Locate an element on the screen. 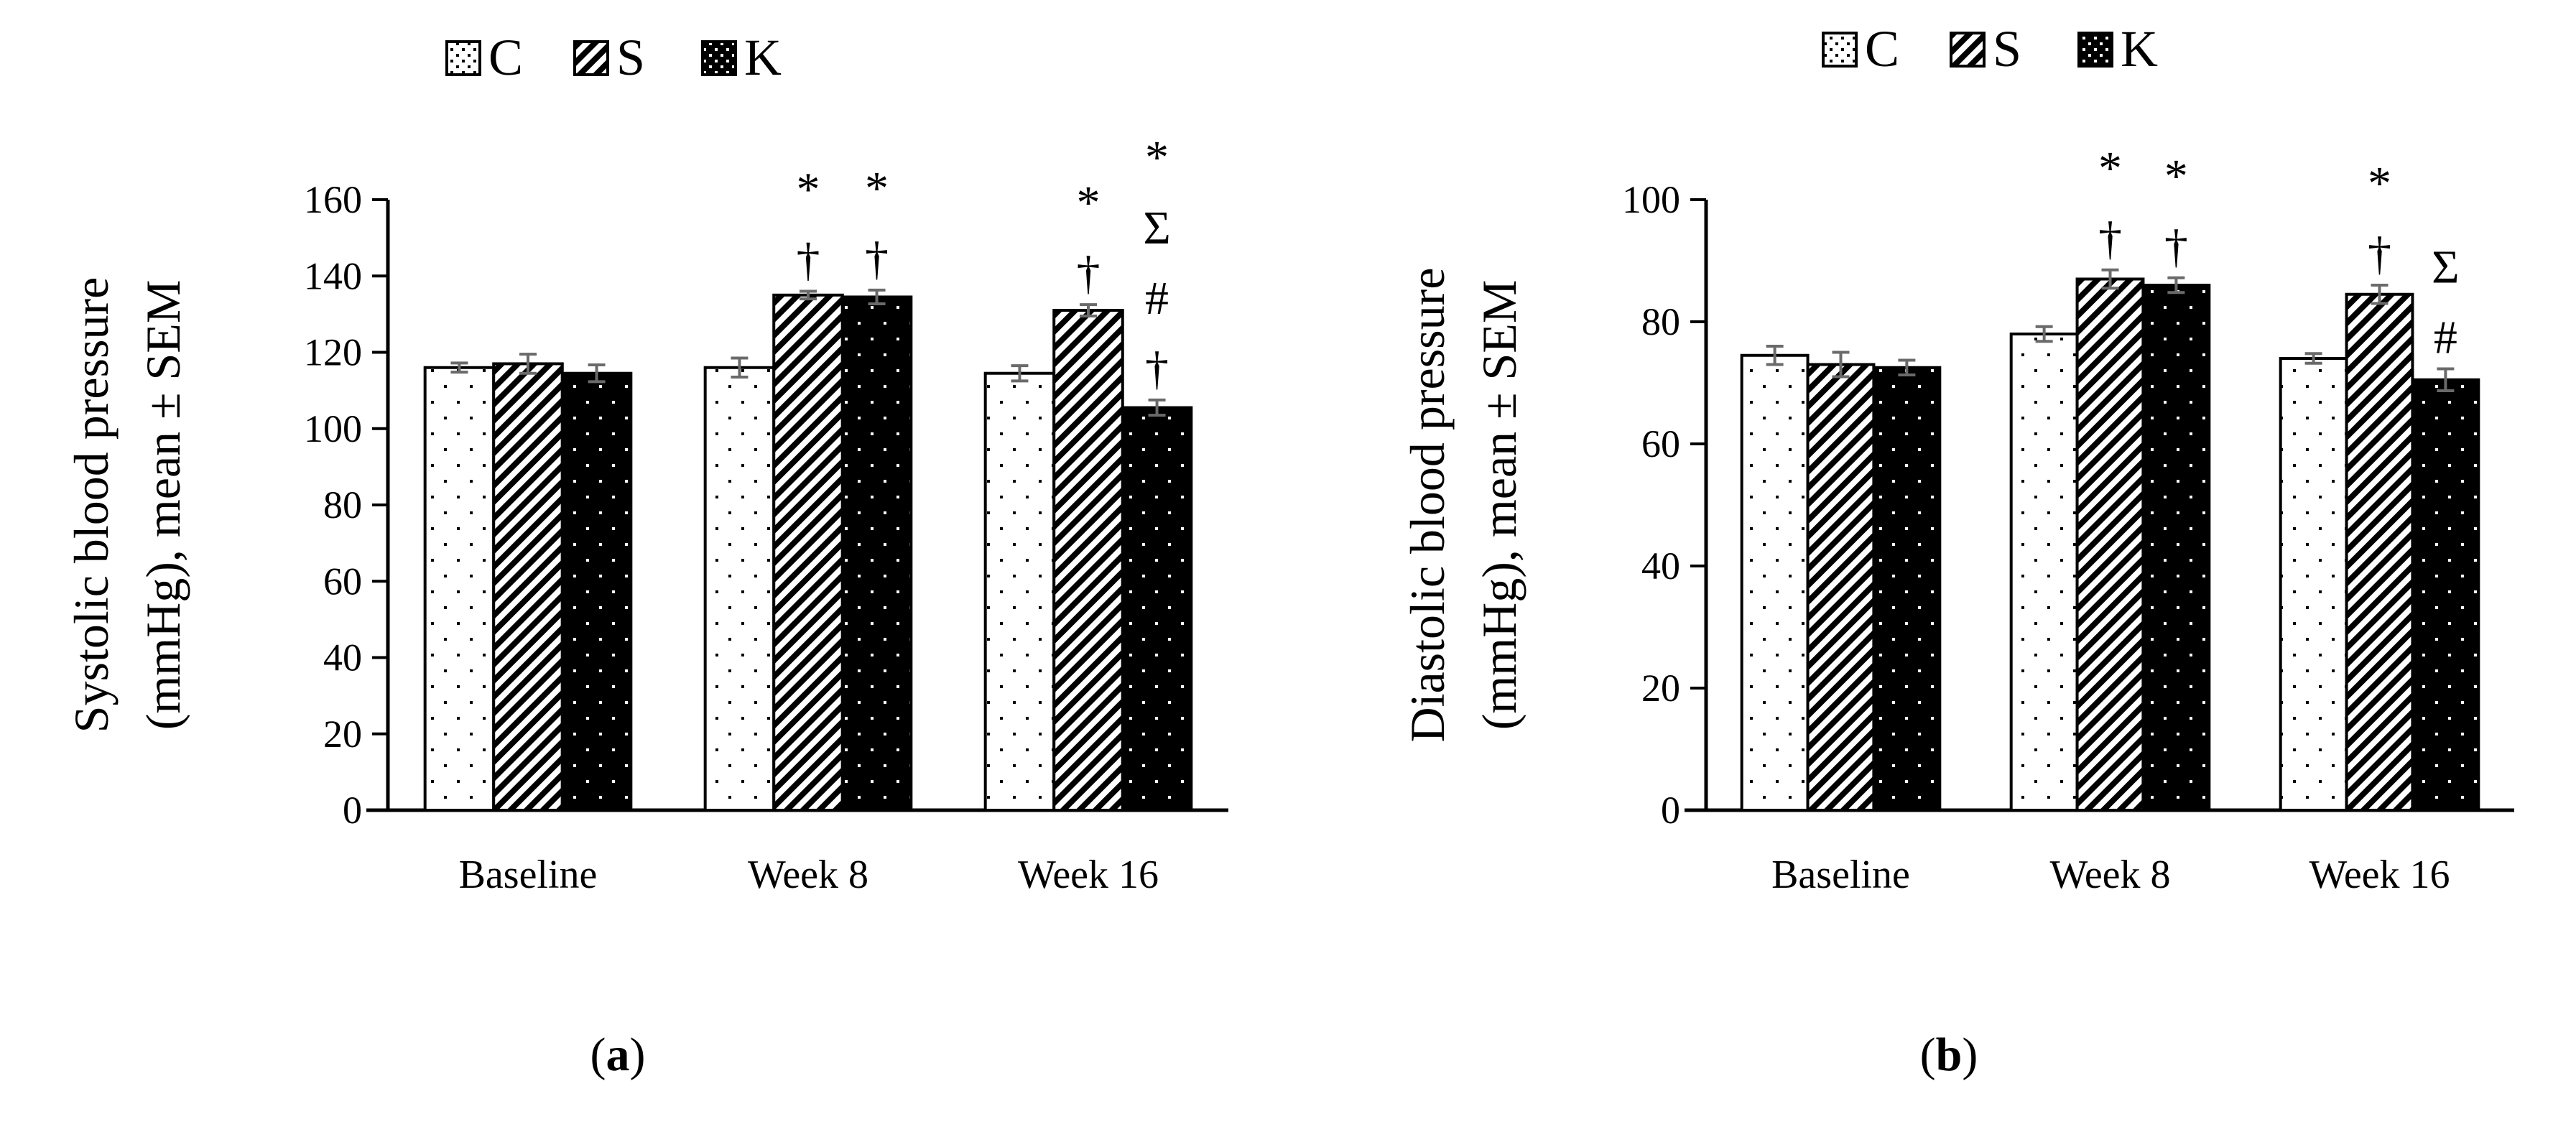 This screenshot has height=1137, width=2576. panel-label: (b) is located at coordinates (1949, 1055).